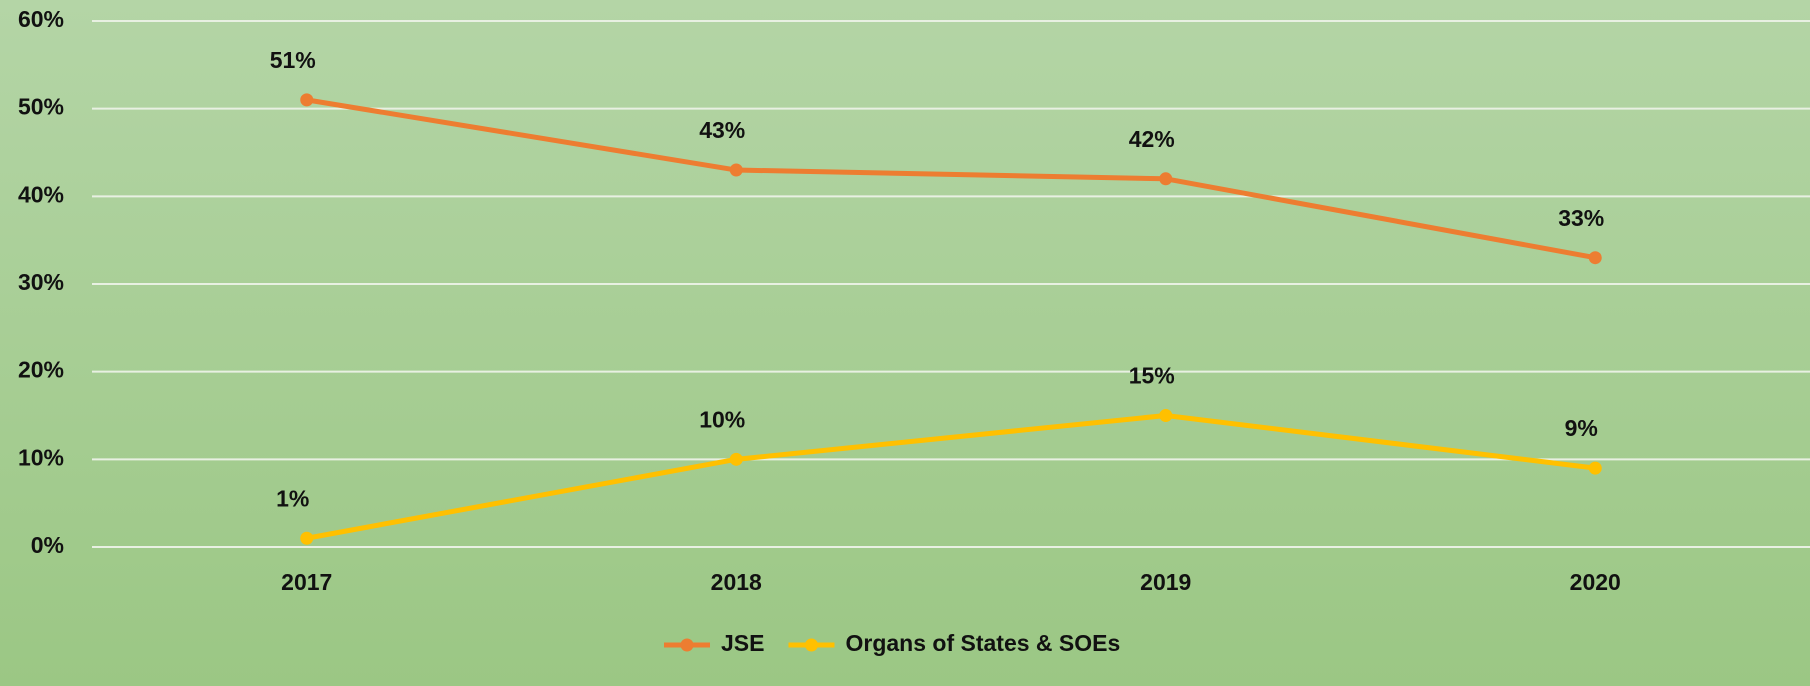 This screenshot has height=686, width=1810. I want to click on legend-label: Organs of States & SOEs, so click(982, 643).